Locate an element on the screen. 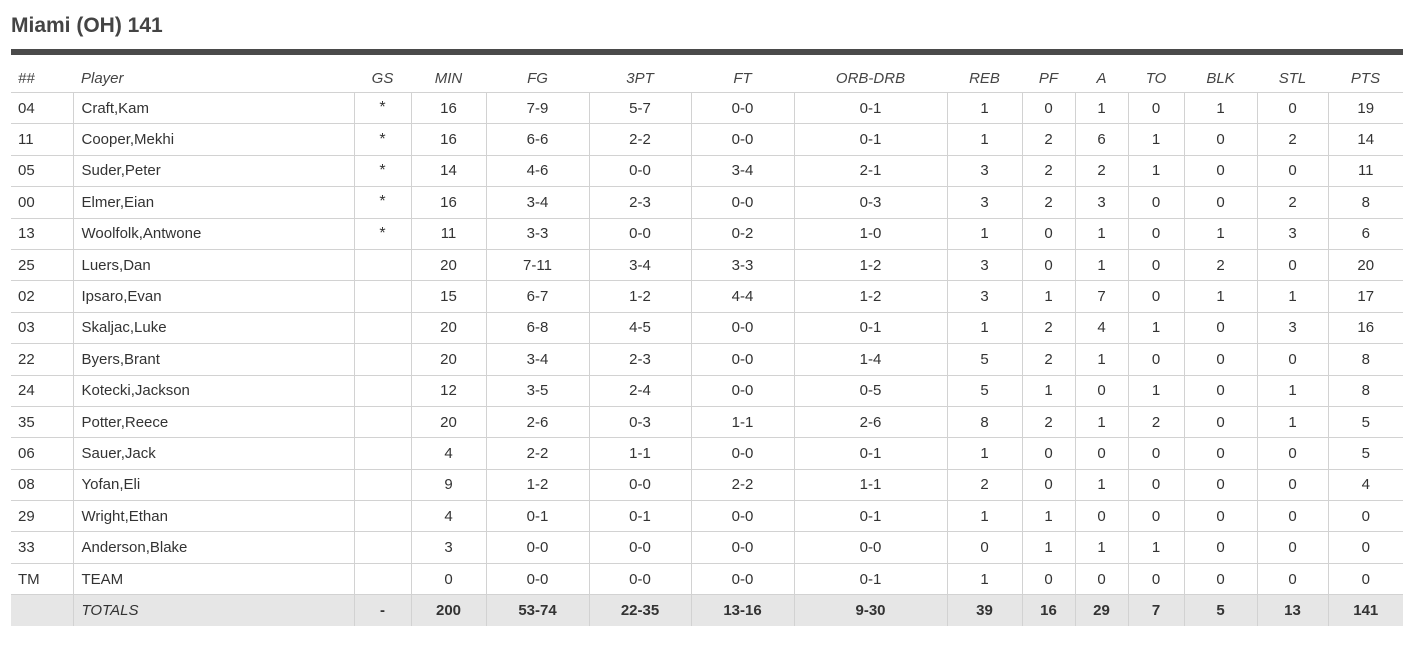 This screenshot has width=1413, height=648. cell-number: 06 is located at coordinates (42, 453).